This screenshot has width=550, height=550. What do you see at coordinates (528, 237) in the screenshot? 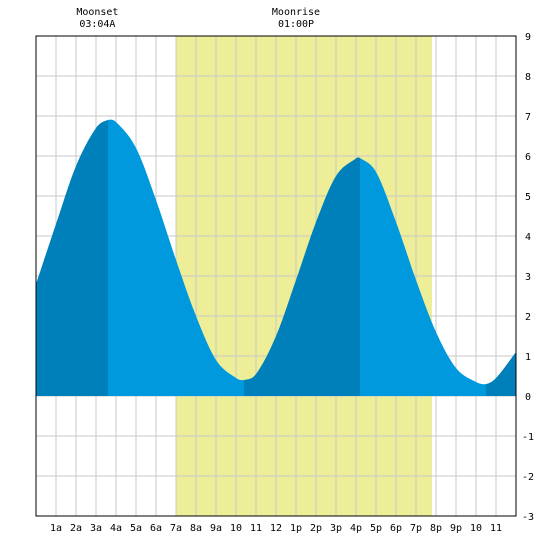
I see `y-tick-label: 4` at bounding box center [528, 237].